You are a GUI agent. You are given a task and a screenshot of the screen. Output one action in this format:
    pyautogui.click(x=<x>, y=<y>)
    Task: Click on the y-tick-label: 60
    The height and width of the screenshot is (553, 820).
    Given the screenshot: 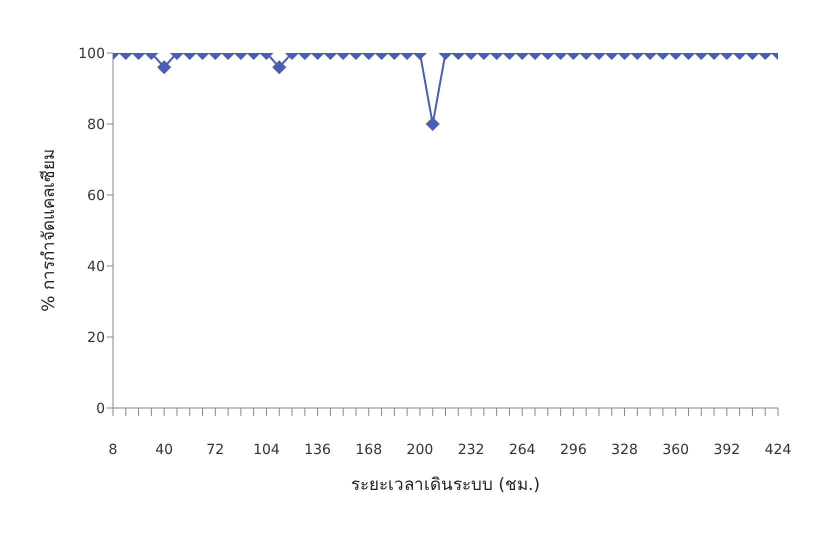 What is the action you would take?
    pyautogui.click(x=96, y=196)
    